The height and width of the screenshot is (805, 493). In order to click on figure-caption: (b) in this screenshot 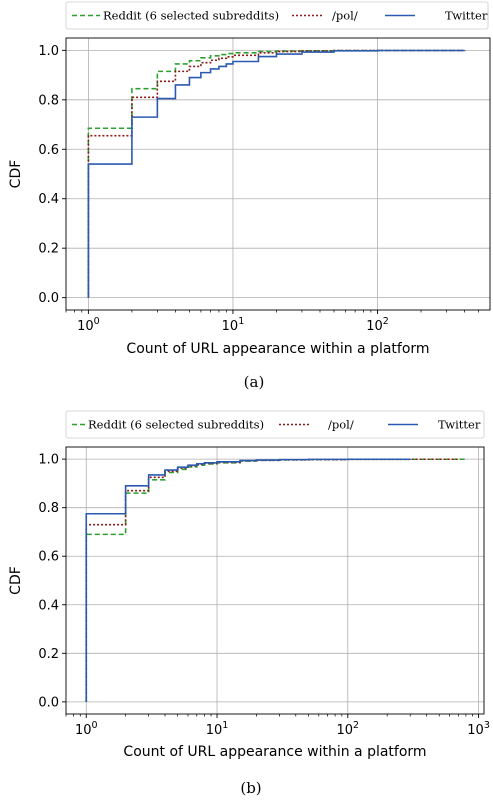, I will do `click(250, 788)`.